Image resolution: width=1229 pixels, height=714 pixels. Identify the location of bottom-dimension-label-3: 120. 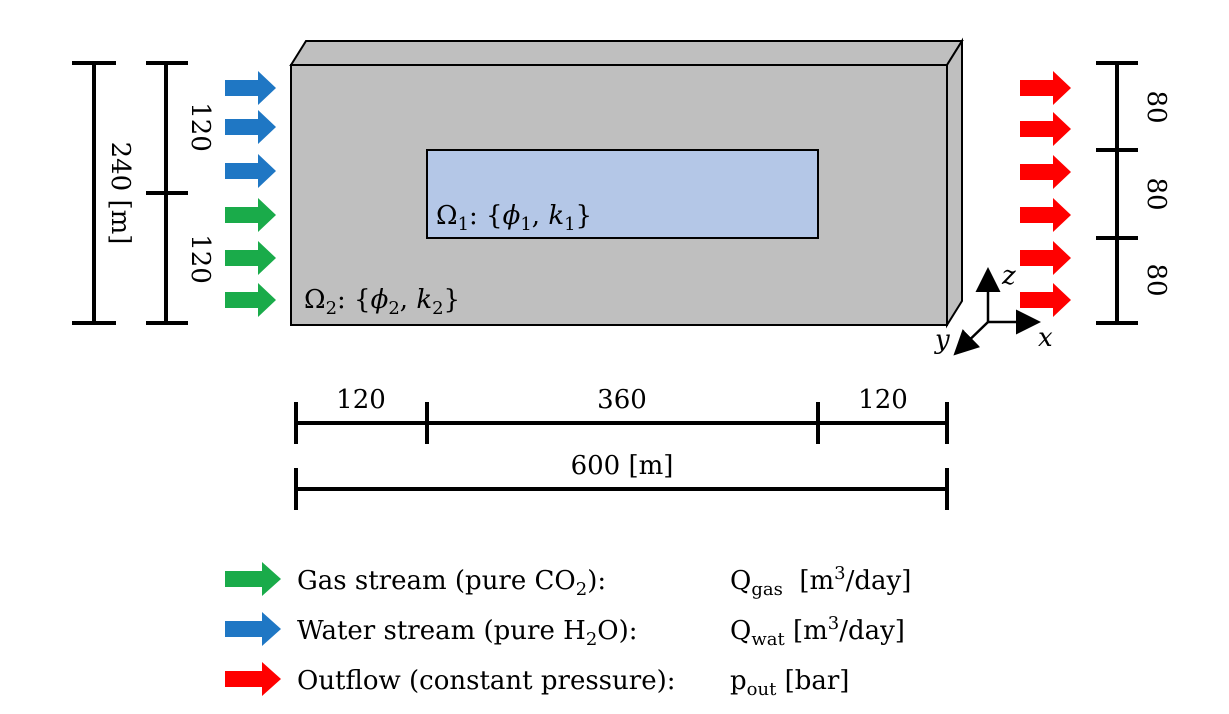
(883, 400).